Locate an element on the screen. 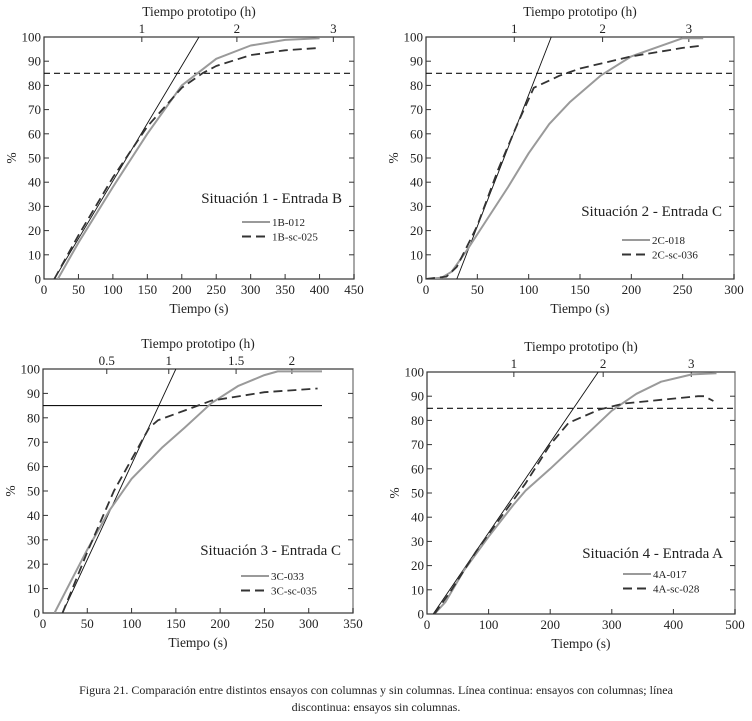 Image resolution: width=752 pixels, height=721 pixels. y-tick-label: 60 is located at coordinates (34, 133).